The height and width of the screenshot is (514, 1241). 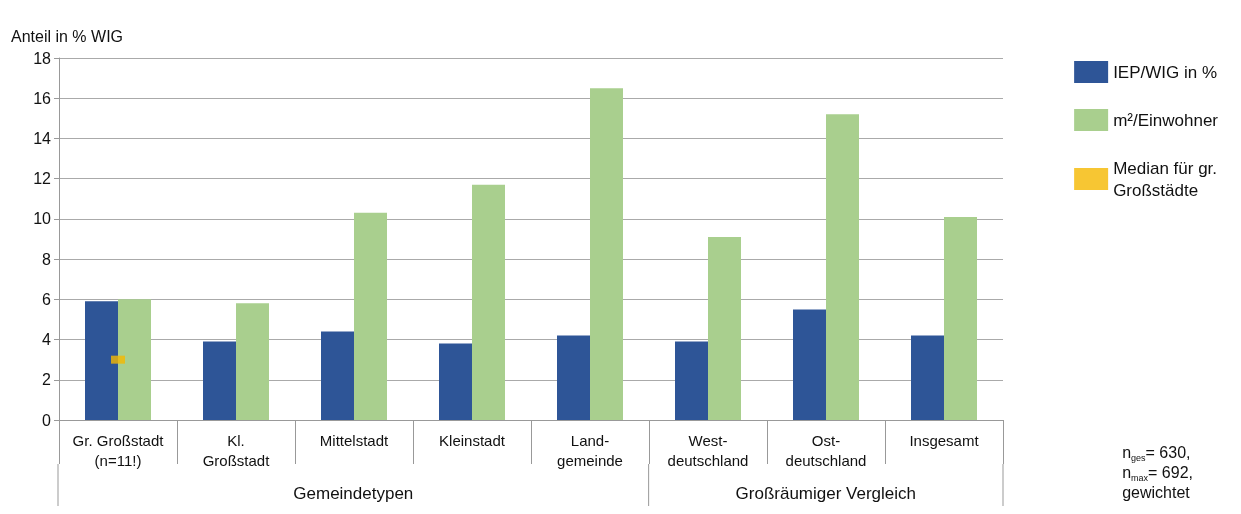 What do you see at coordinates (42, 98) in the screenshot?
I see `y-tick-label: 16` at bounding box center [42, 98].